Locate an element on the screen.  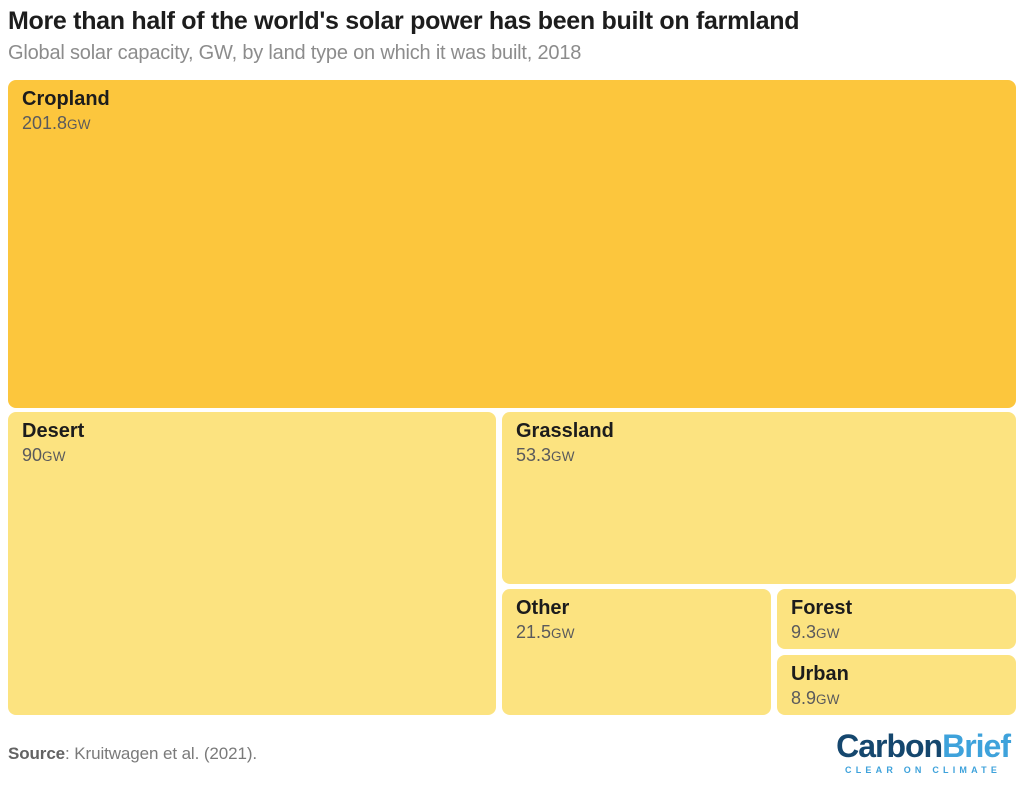
carbonbrief-wordmark: CarbonBrief is located at coordinates (923, 746).